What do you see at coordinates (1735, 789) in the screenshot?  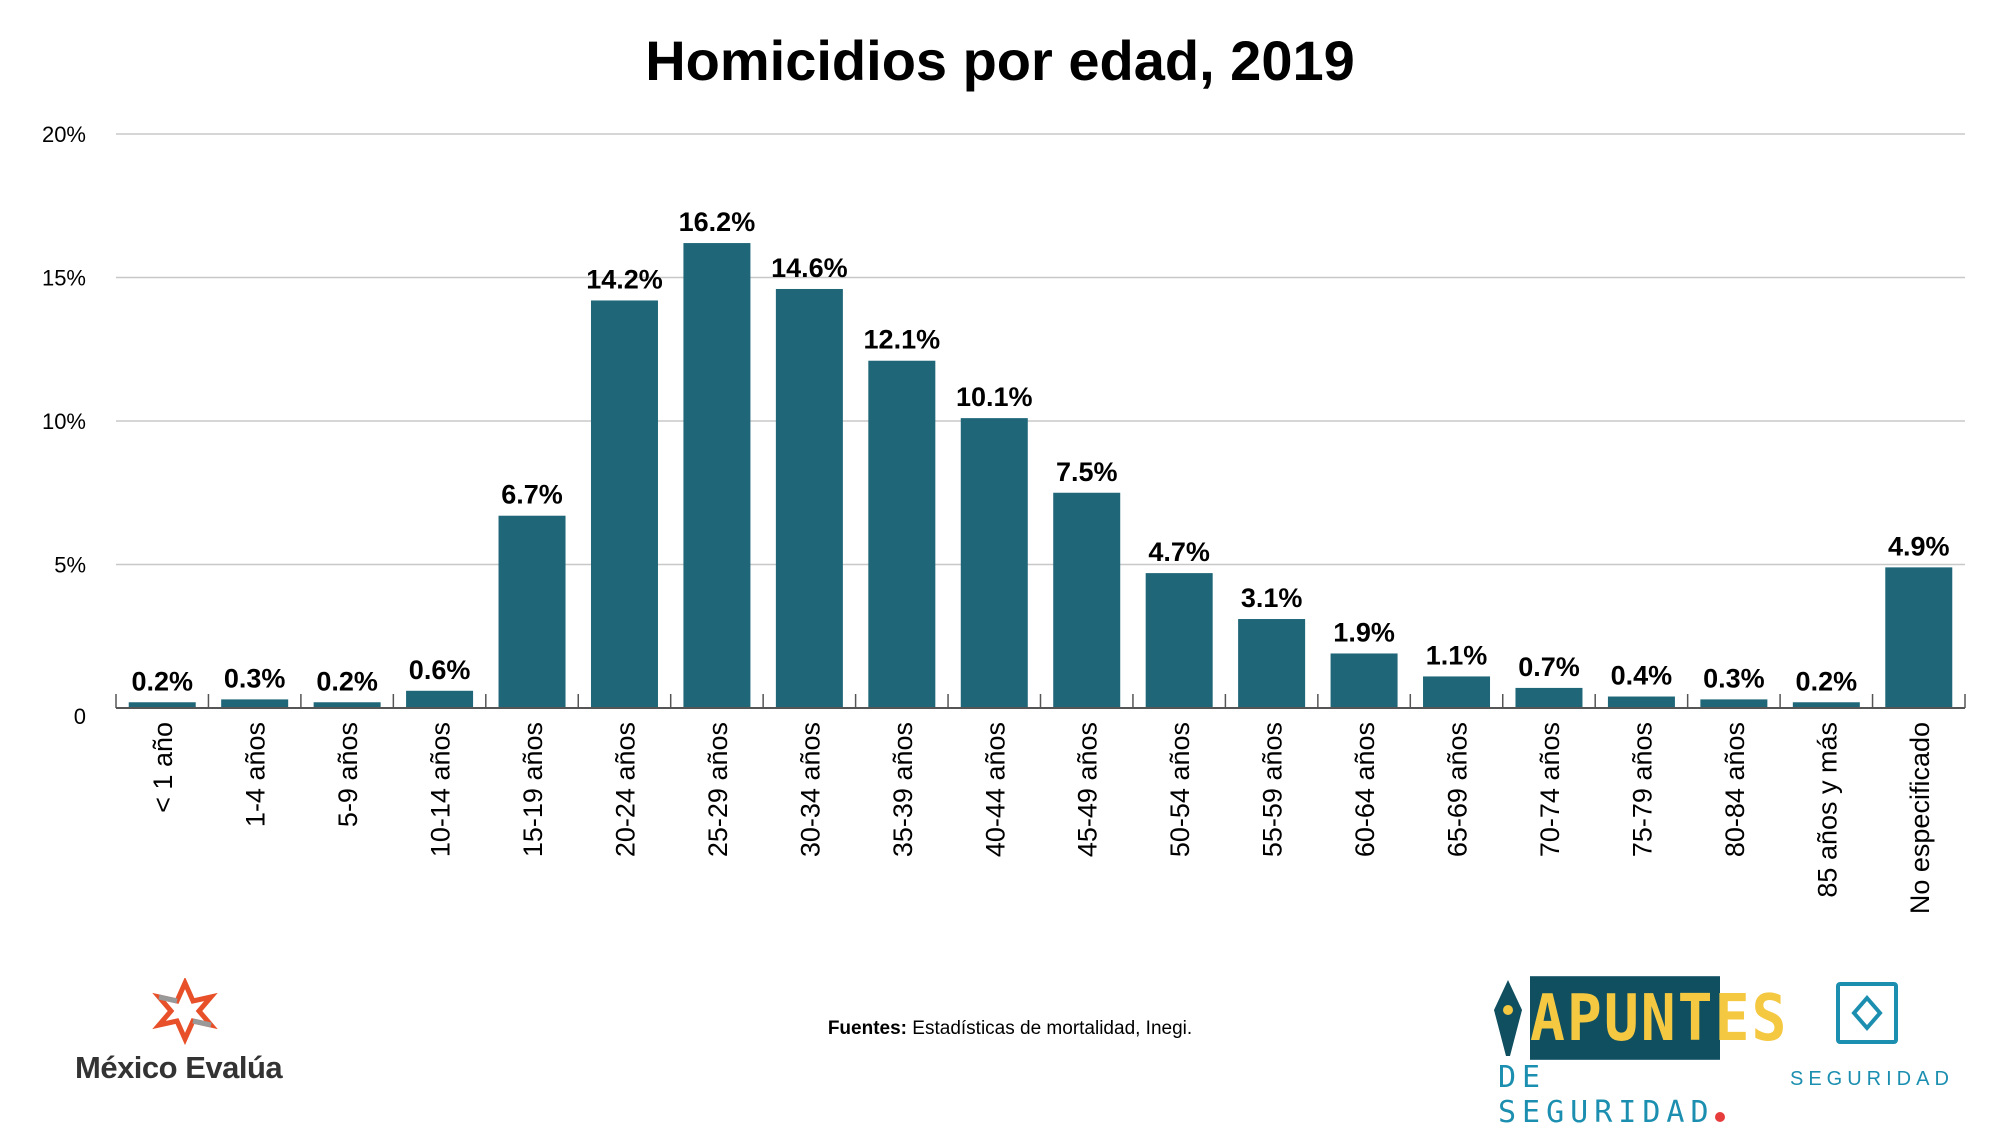 I see `x-tick-label: 80-84 años` at bounding box center [1735, 789].